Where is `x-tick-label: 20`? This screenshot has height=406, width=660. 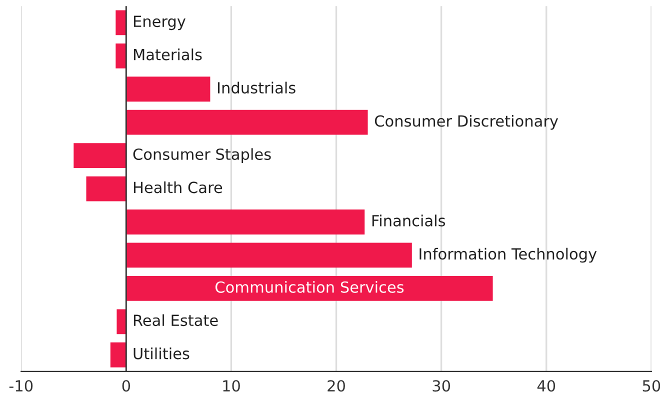
x-tick-label: 20 is located at coordinates (336, 386).